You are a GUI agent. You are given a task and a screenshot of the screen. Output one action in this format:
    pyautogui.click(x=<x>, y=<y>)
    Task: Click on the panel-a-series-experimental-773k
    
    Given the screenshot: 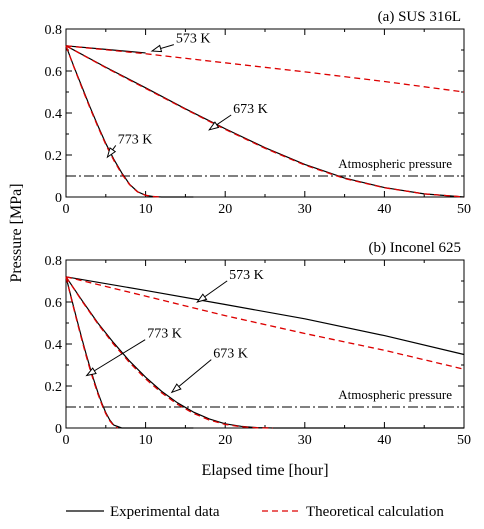 What is the action you would take?
    pyautogui.click(x=129, y=121)
    